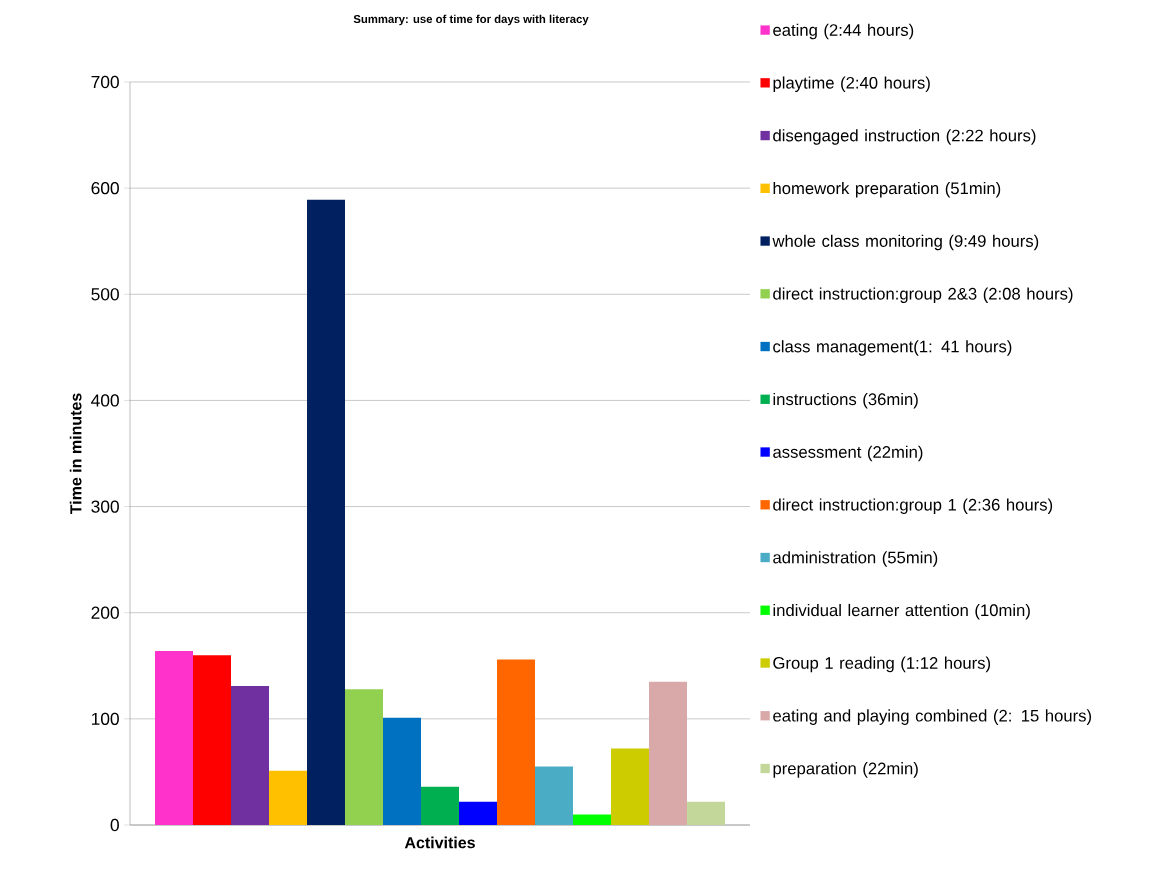 Image resolution: width=1173 pixels, height=881 pixels. I want to click on y-tick-label: 0, so click(114, 825).